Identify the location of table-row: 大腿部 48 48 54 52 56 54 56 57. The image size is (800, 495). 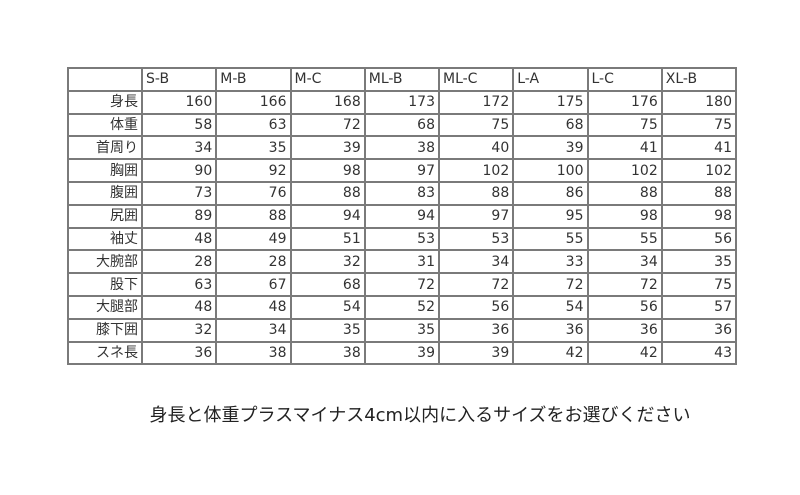
(402, 307).